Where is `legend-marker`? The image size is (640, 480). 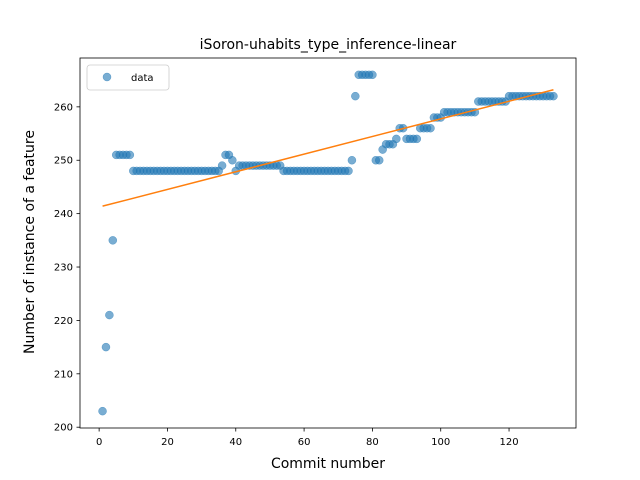
legend-marker is located at coordinates (107, 77).